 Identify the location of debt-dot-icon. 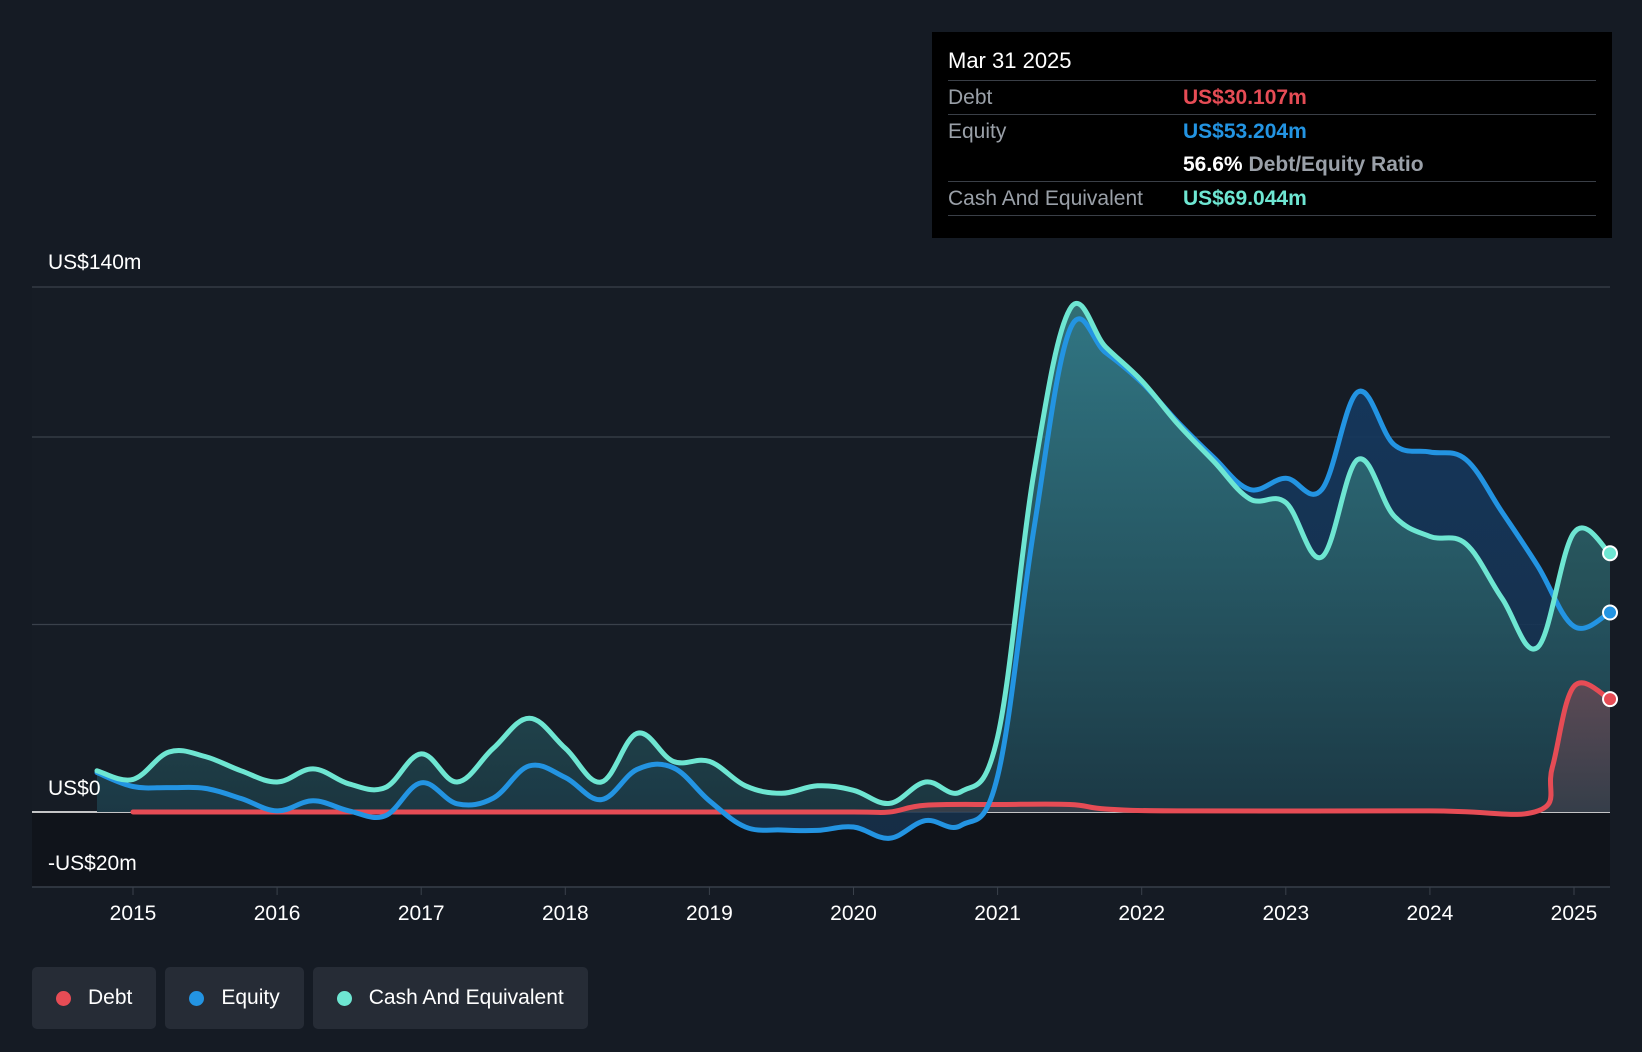
(63, 998).